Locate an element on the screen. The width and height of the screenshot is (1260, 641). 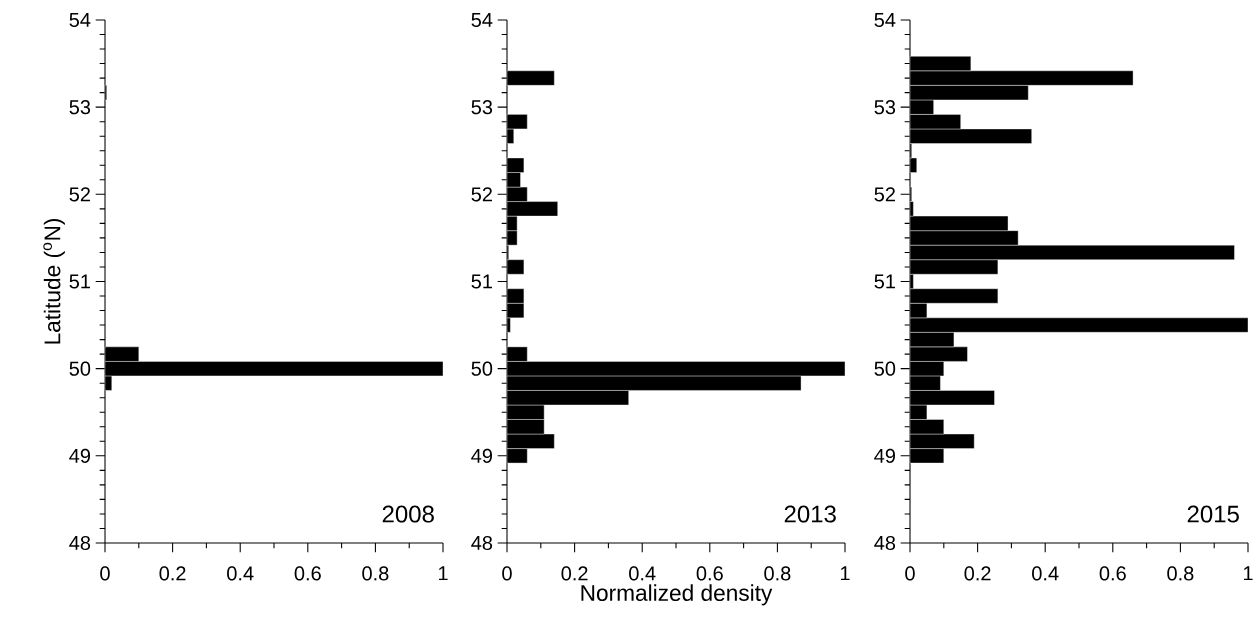
y-axis-title: Latitude ($^{o}$N) is located at coordinates (54, 281).